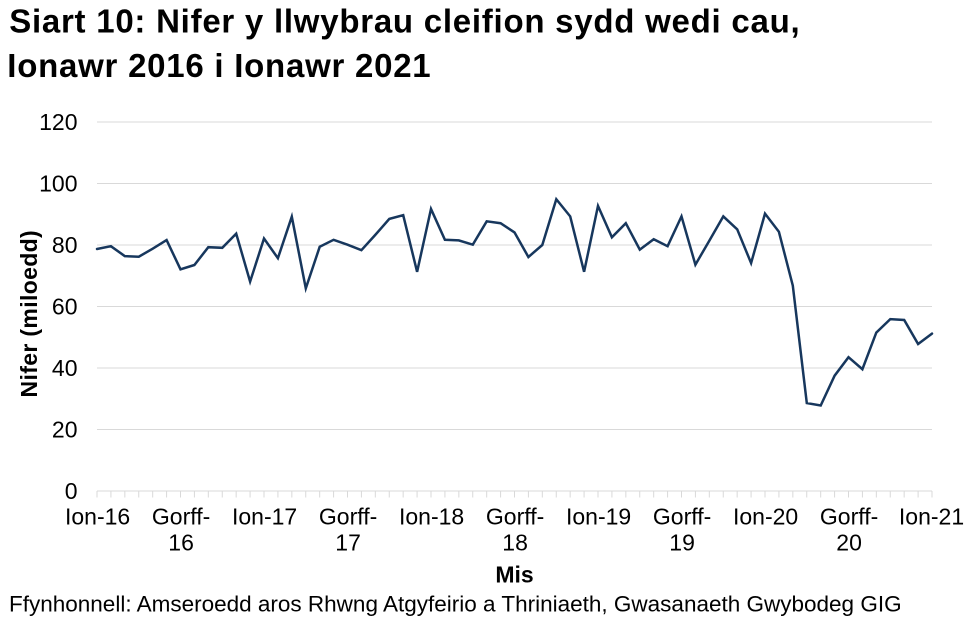 The image size is (972, 629). What do you see at coordinates (931, 516) in the screenshot?
I see `svg-text: Ion-21` at bounding box center [931, 516].